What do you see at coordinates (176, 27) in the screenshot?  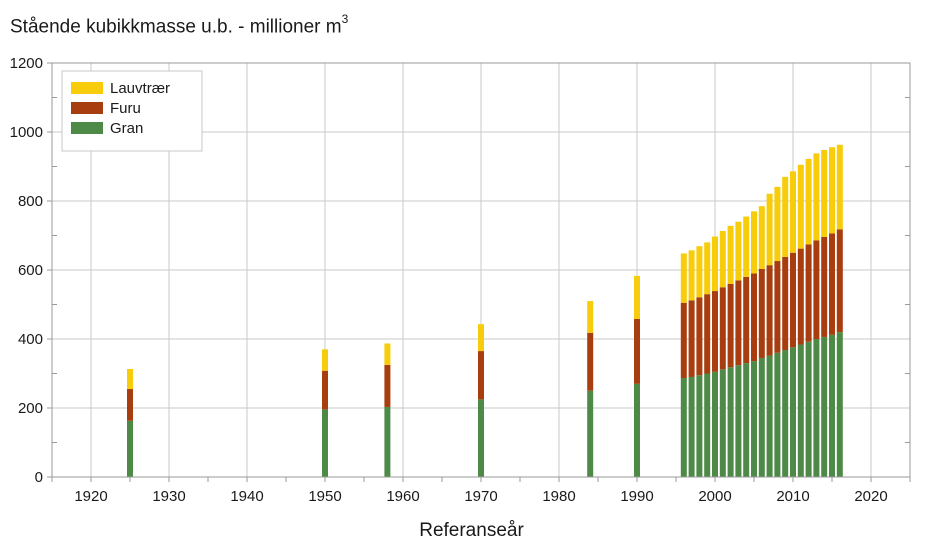 I see `chart-title-text: Stående kubikkmasse u.b. - millioner m` at bounding box center [176, 27].